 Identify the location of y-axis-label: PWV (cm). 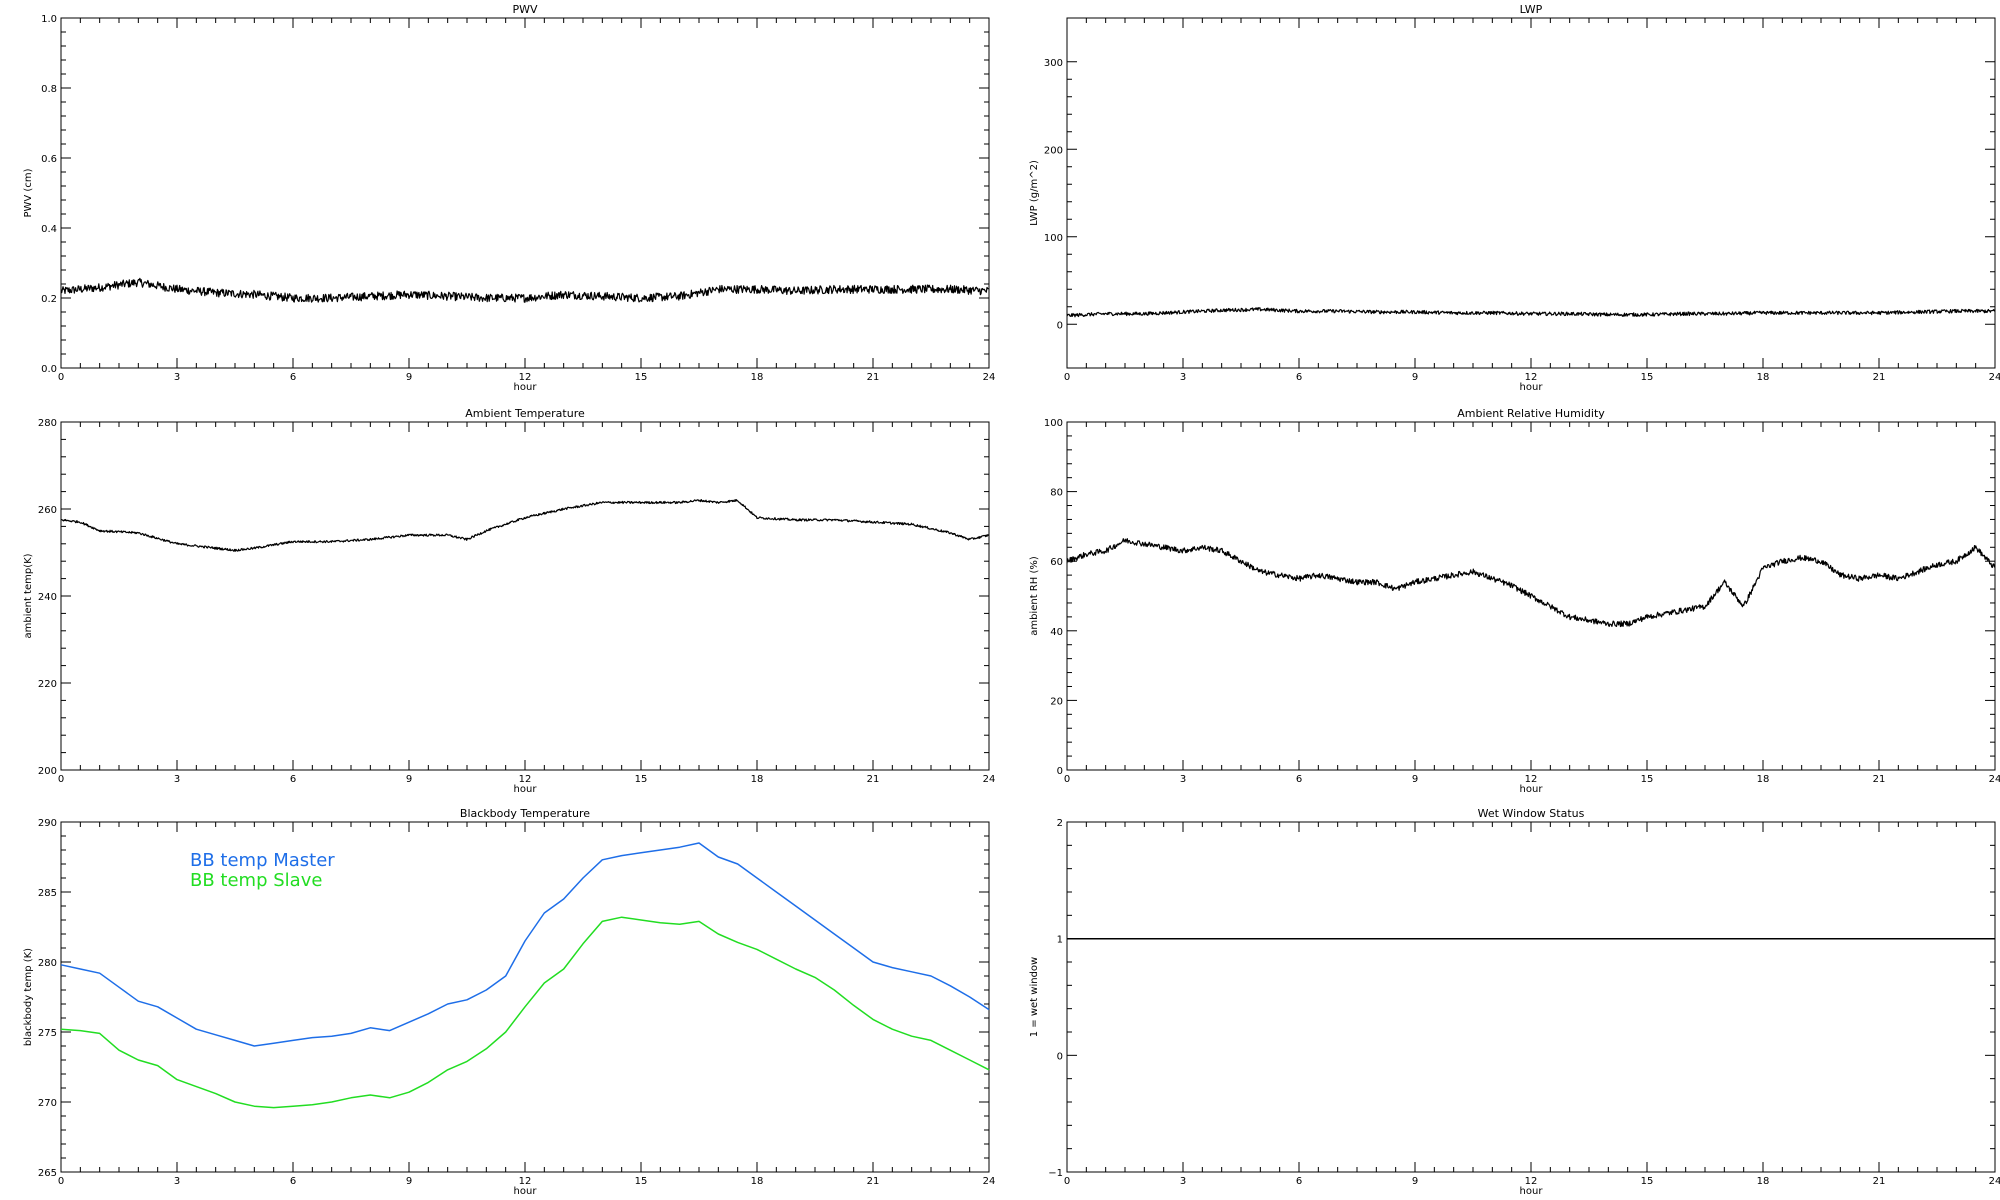
(28, 192).